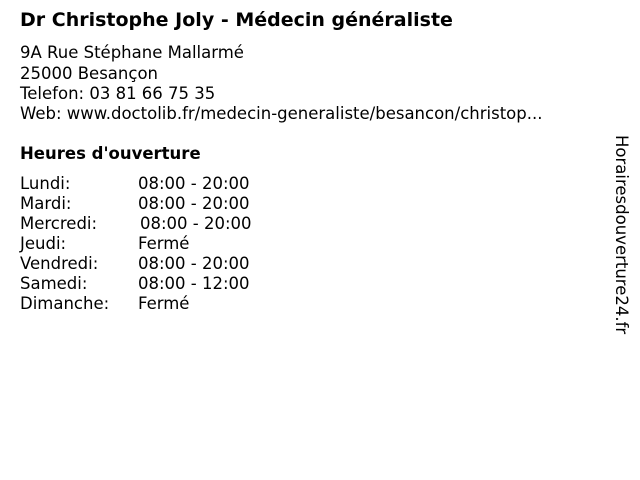 Image resolution: width=640 pixels, height=480 pixels. I want to click on day-label: Dimanche:, so click(65, 303).